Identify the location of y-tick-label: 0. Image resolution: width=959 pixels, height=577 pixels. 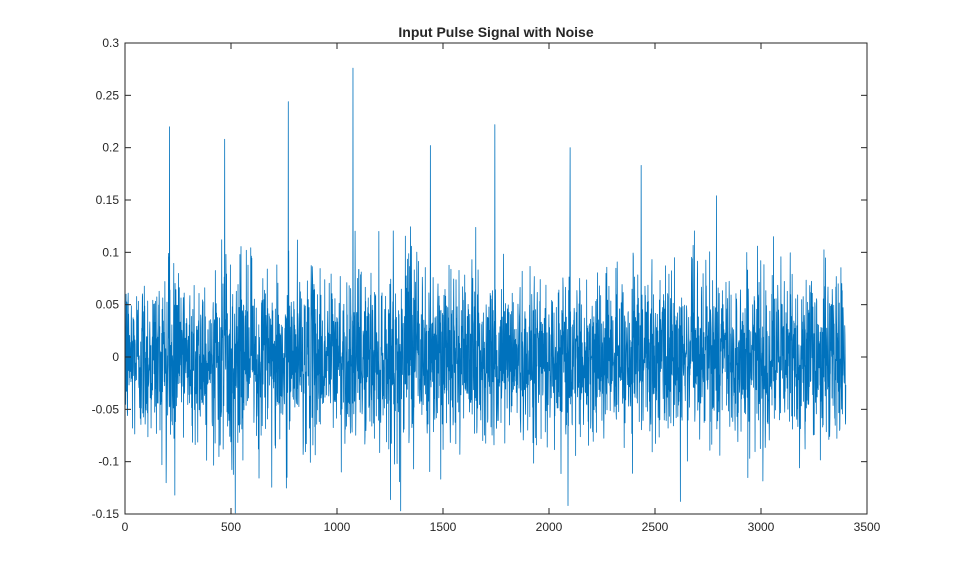
(115, 357).